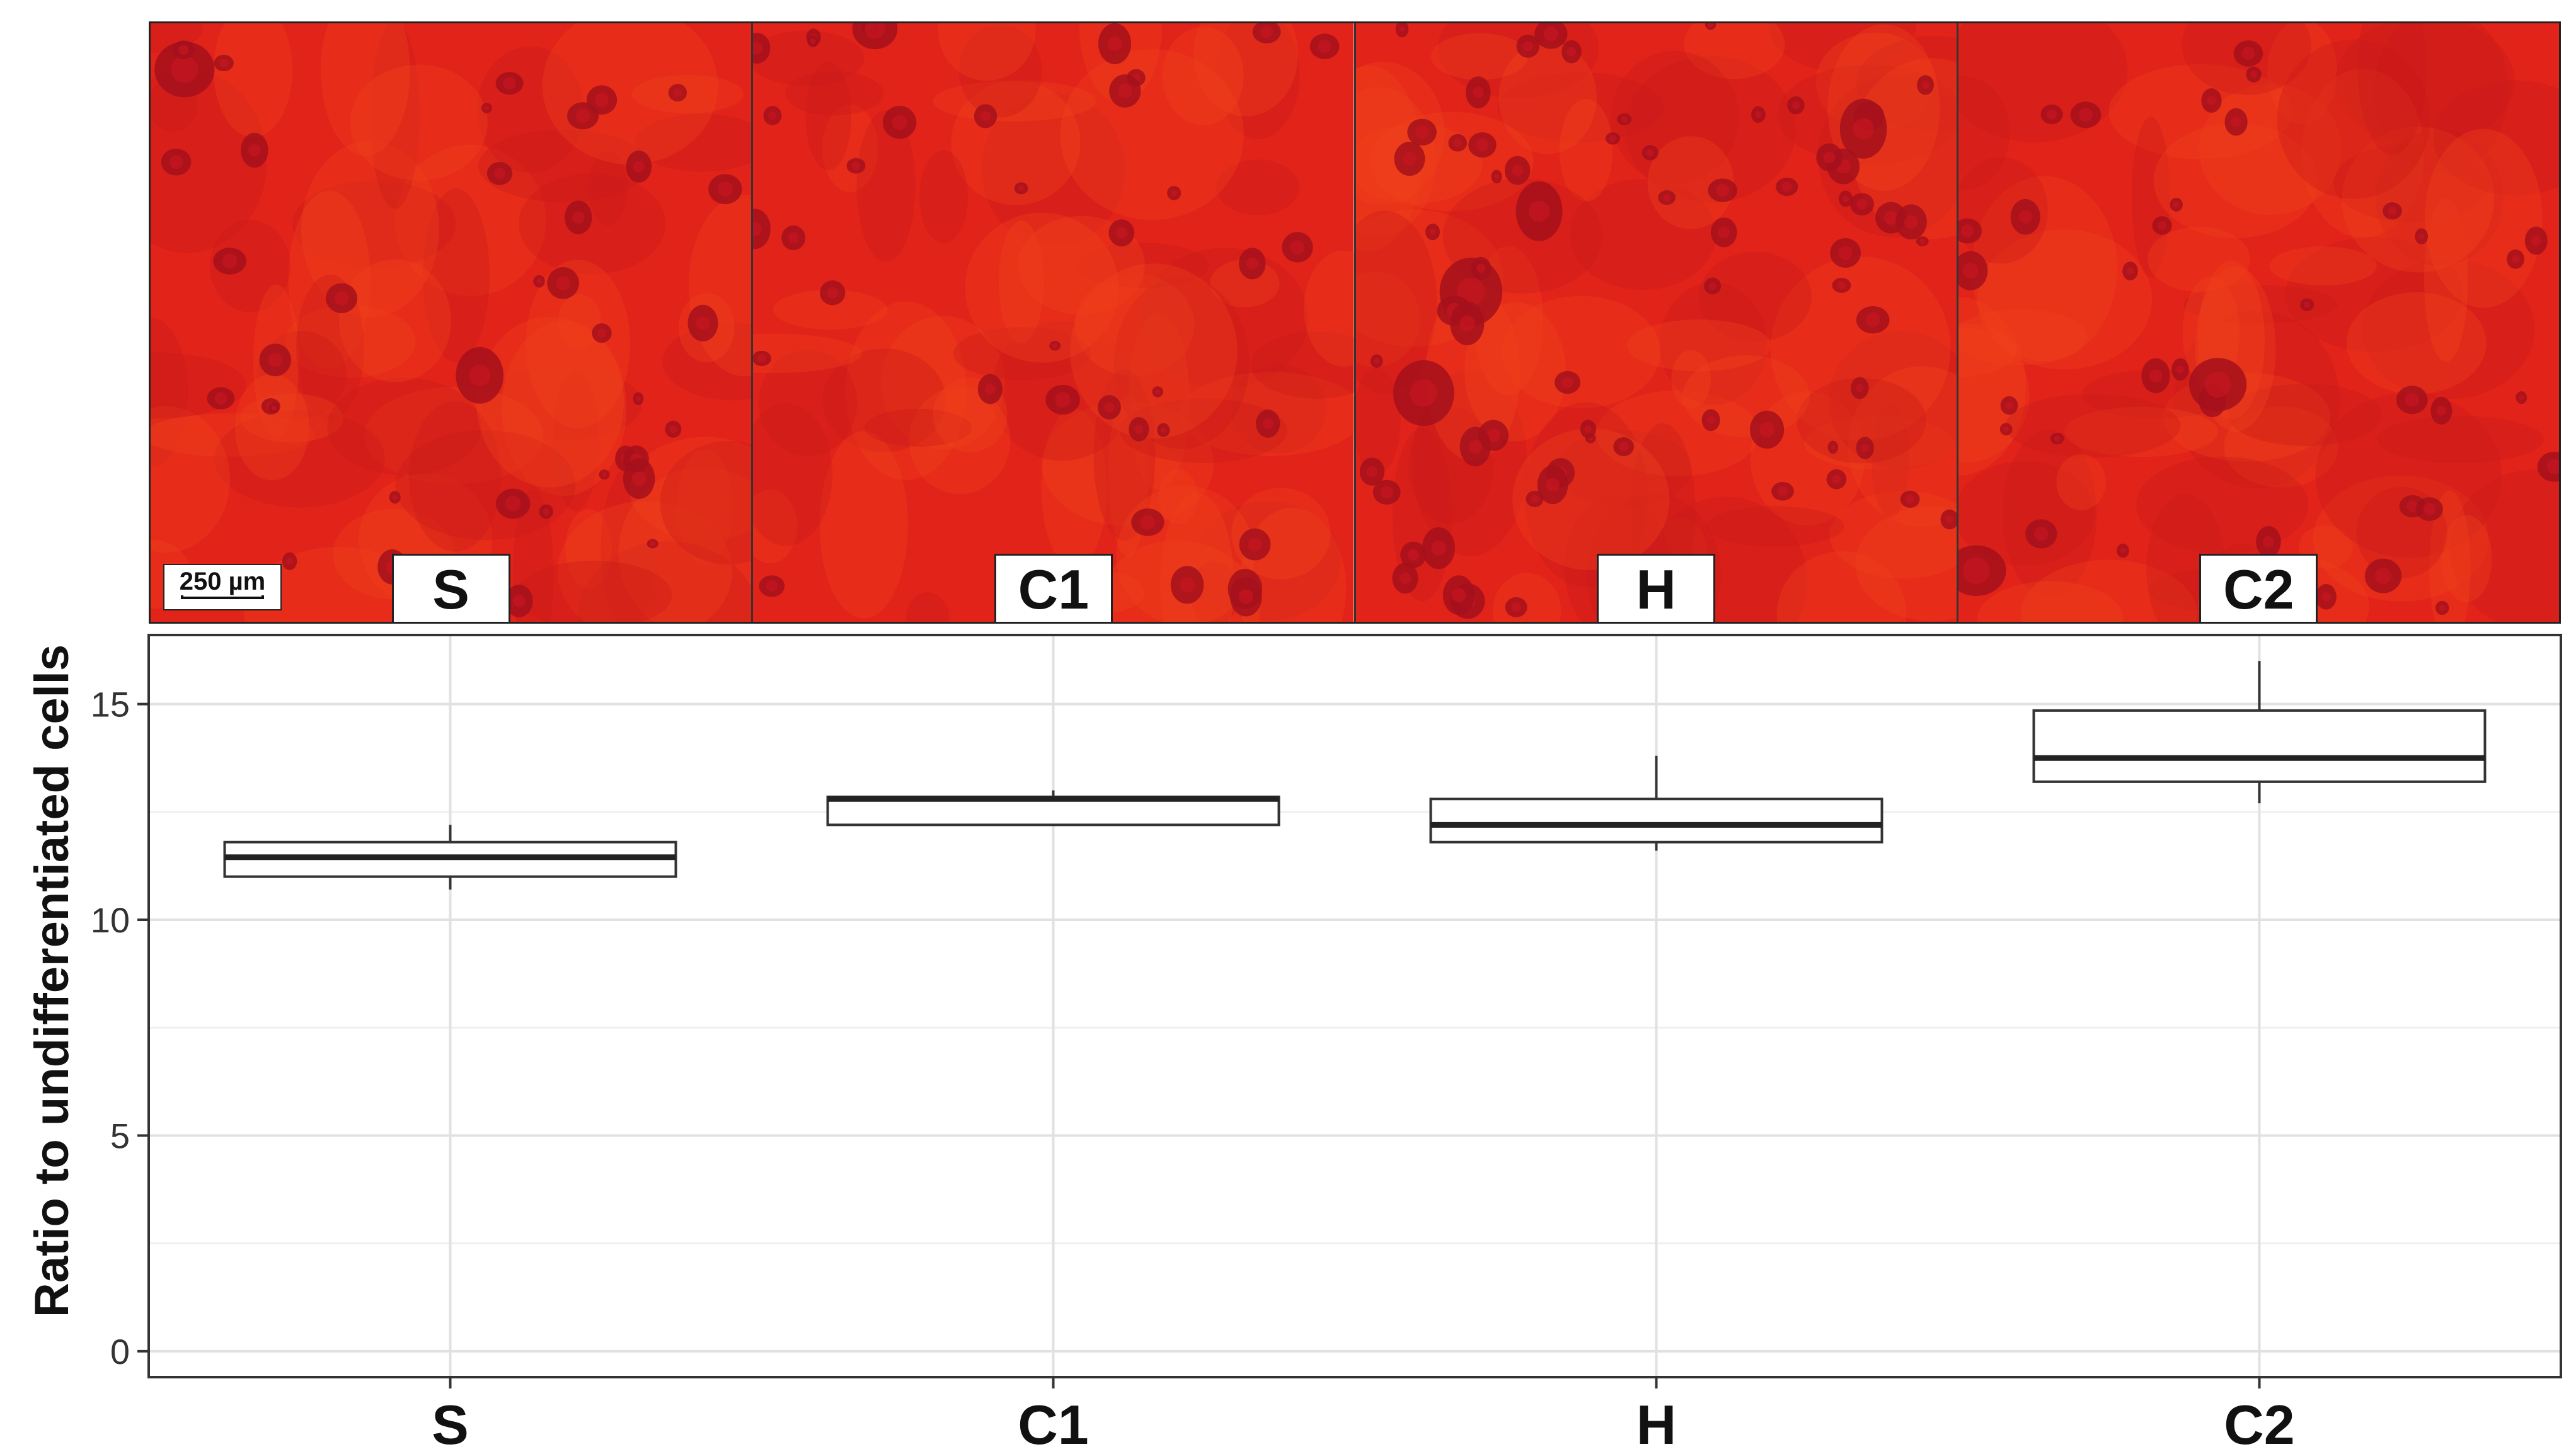  Describe the element at coordinates (1053, 588) in the screenshot. I see `panel-label-c1: C1` at that location.